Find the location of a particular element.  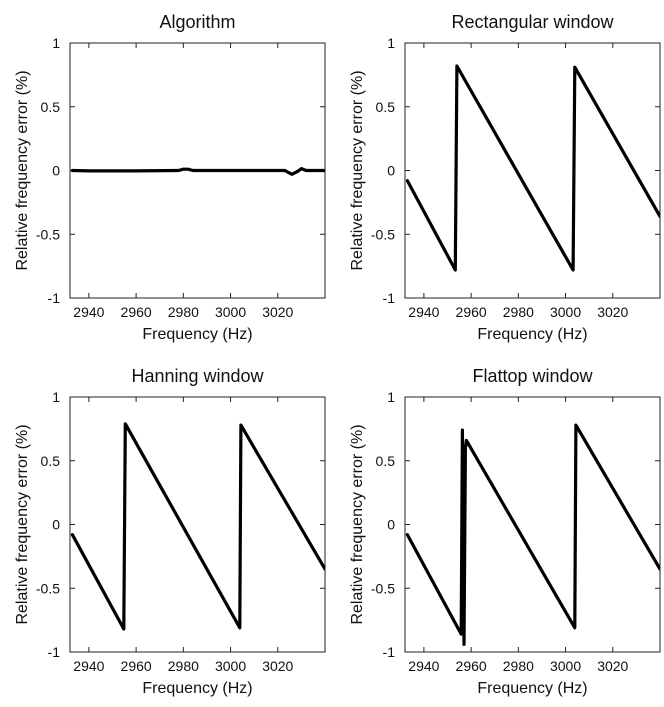

chart-title: Flattop window is located at coordinates (532, 376).